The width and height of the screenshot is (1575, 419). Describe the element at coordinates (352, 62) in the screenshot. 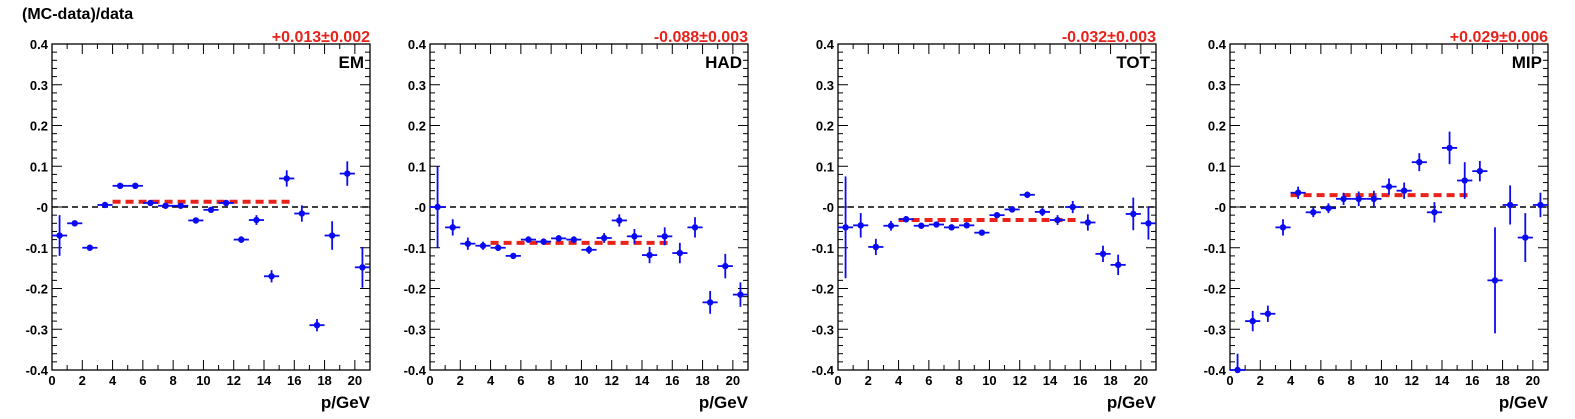

I see `panel-label: EM` at that location.